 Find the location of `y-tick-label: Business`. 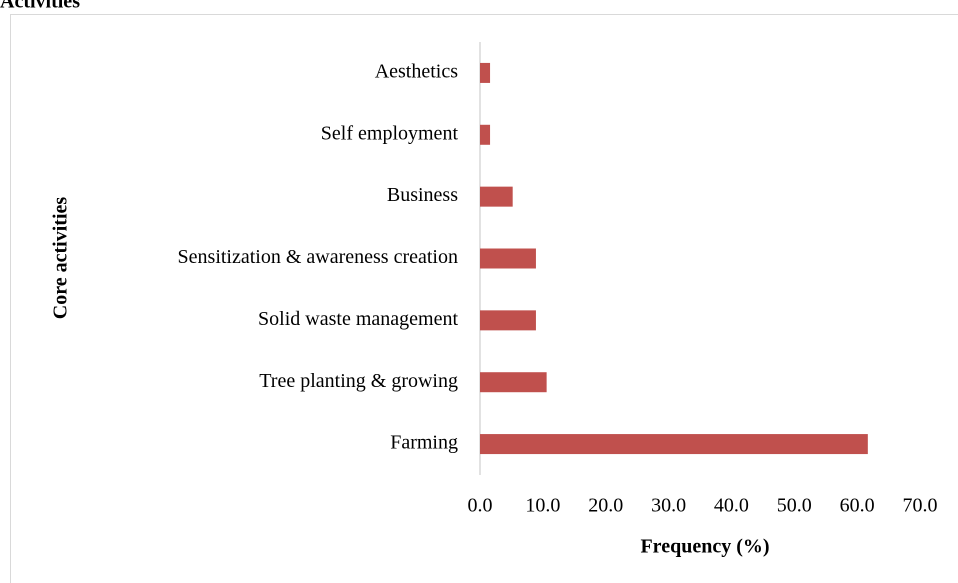

y-tick-label: Business is located at coordinates (422, 195).